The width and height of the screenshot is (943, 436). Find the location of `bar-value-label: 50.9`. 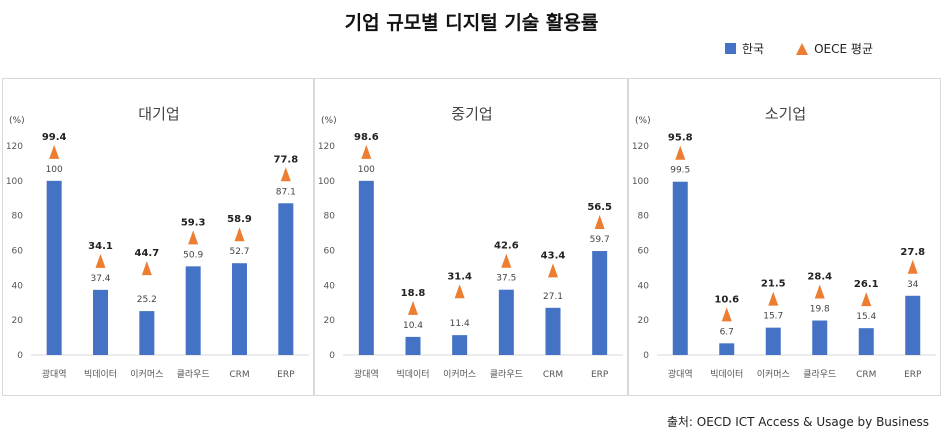

bar-value-label: 50.9 is located at coordinates (193, 255).